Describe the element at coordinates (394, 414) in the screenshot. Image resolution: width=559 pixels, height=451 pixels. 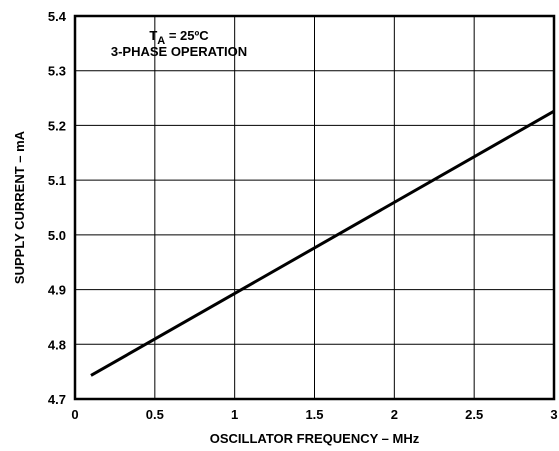
I see `x-tick-label: 2` at that location.